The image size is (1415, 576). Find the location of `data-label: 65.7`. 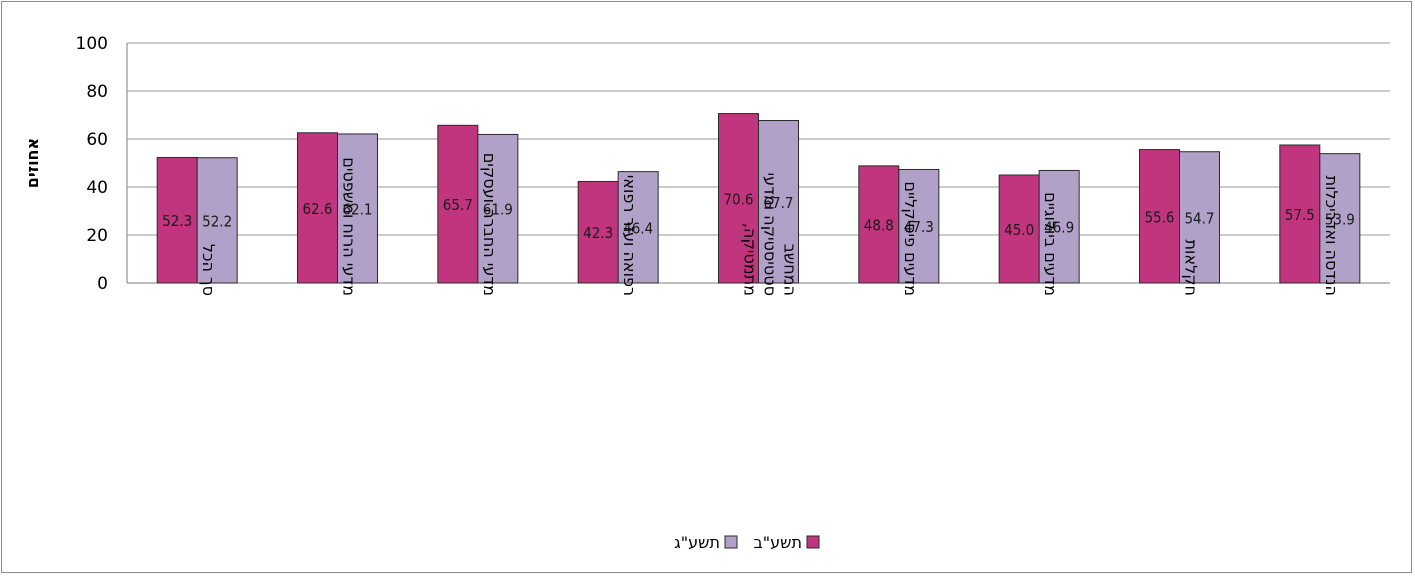

data-label: 65.7 is located at coordinates (458, 205).